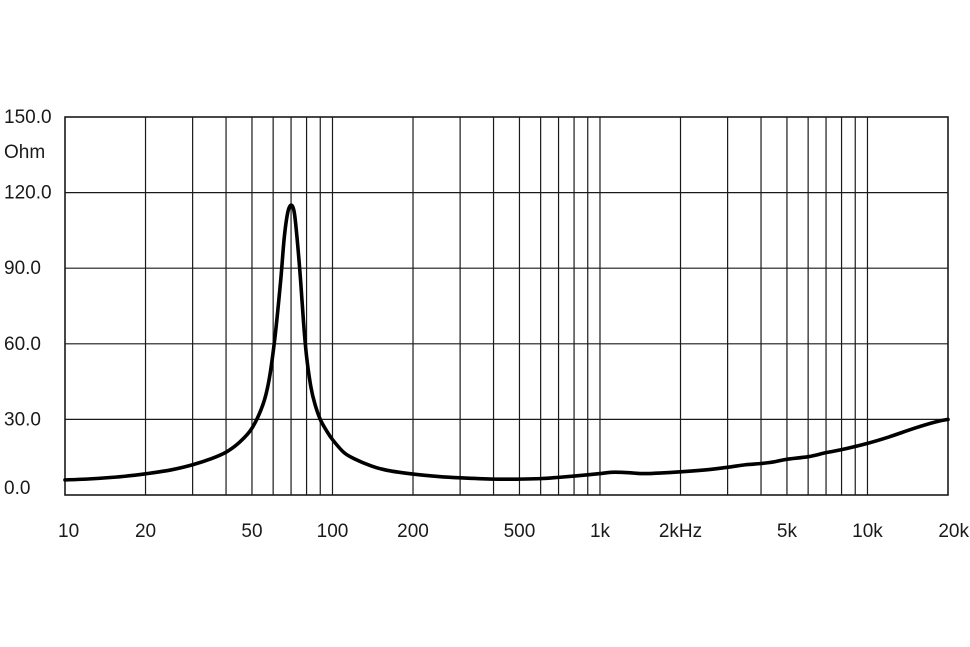 The image size is (970, 647). What do you see at coordinates (953, 531) in the screenshot?
I see `x-tick-label: 20k` at bounding box center [953, 531].